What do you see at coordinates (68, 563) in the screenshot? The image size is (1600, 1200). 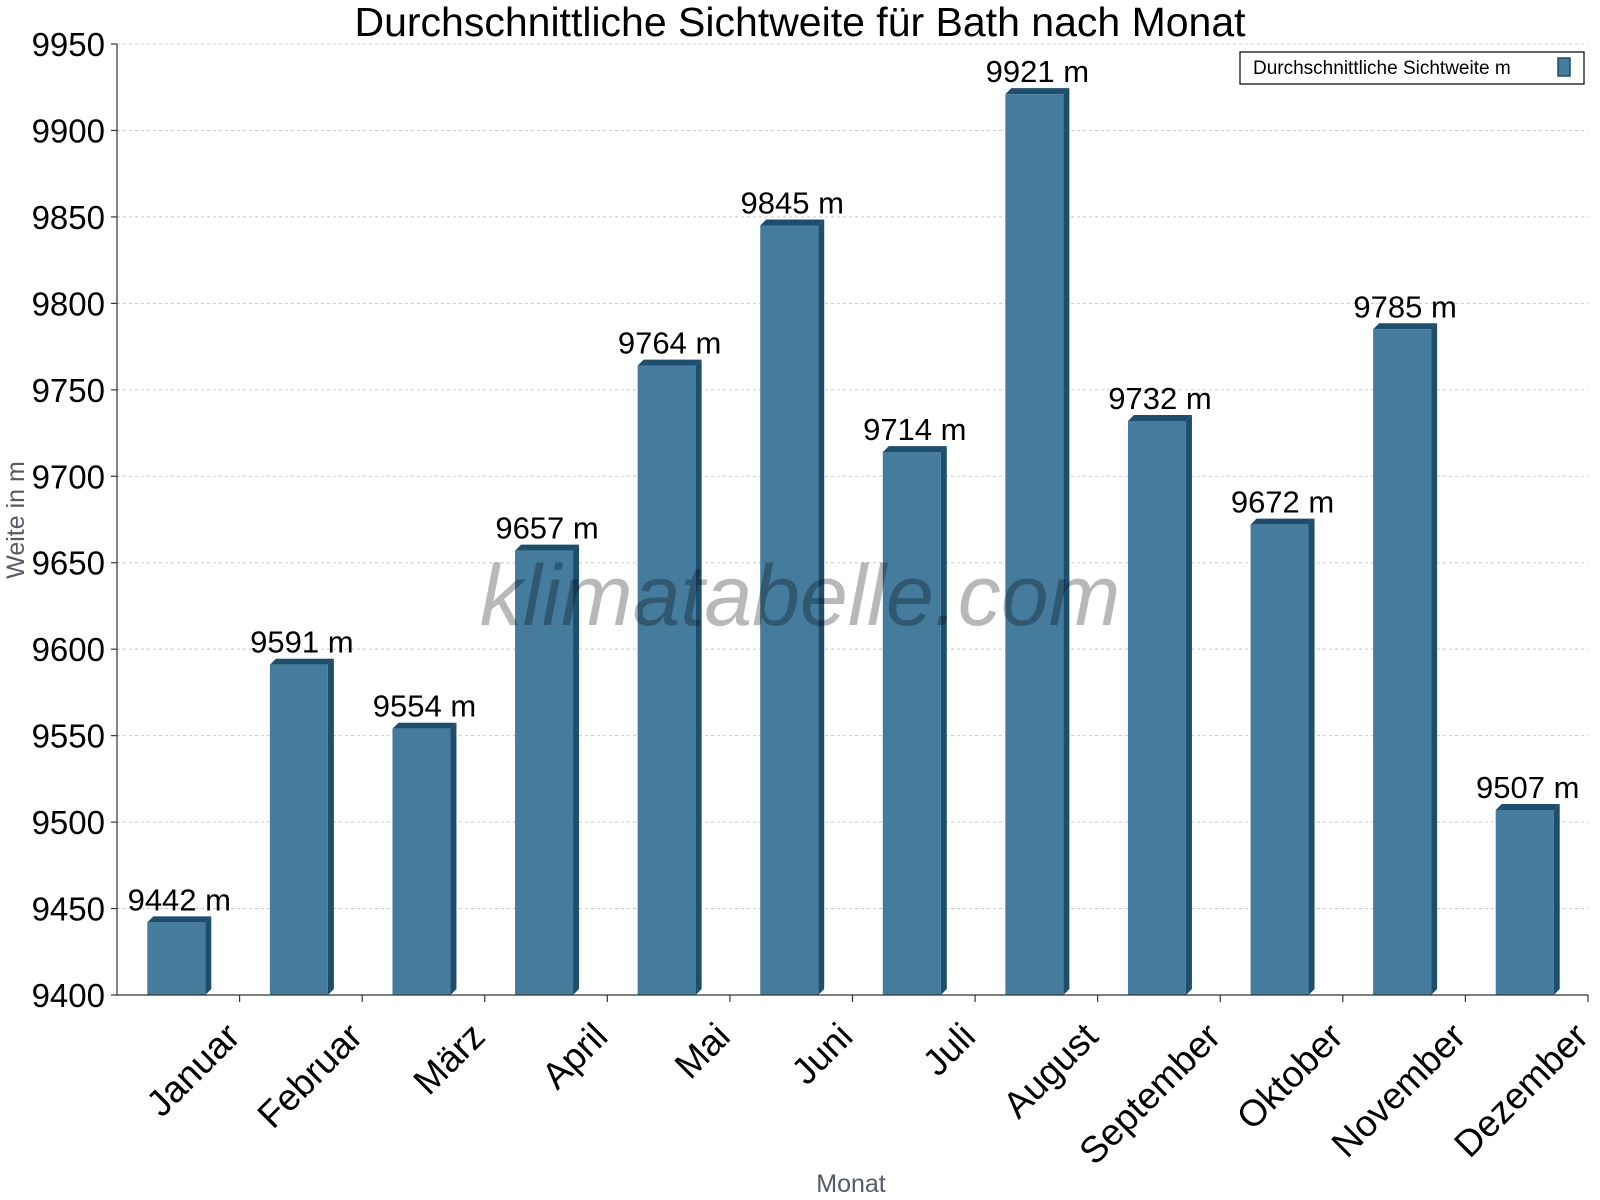 I see `y-tick-label: 9650` at bounding box center [68, 563].